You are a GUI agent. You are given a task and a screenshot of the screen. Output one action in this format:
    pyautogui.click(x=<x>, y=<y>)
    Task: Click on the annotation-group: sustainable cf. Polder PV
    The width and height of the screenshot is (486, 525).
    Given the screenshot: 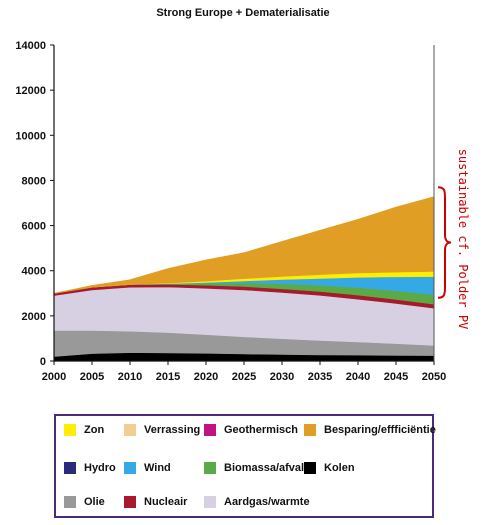 What is the action you would take?
    pyautogui.click(x=453, y=239)
    